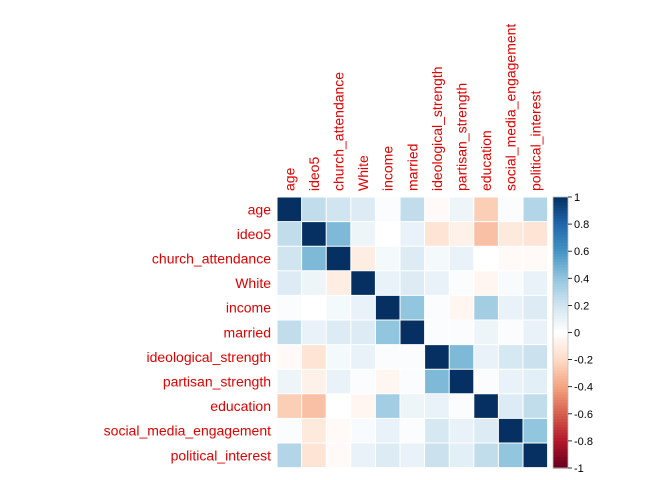 The height and width of the screenshot is (480, 672). I want to click on cell-White-income, so click(387, 283).